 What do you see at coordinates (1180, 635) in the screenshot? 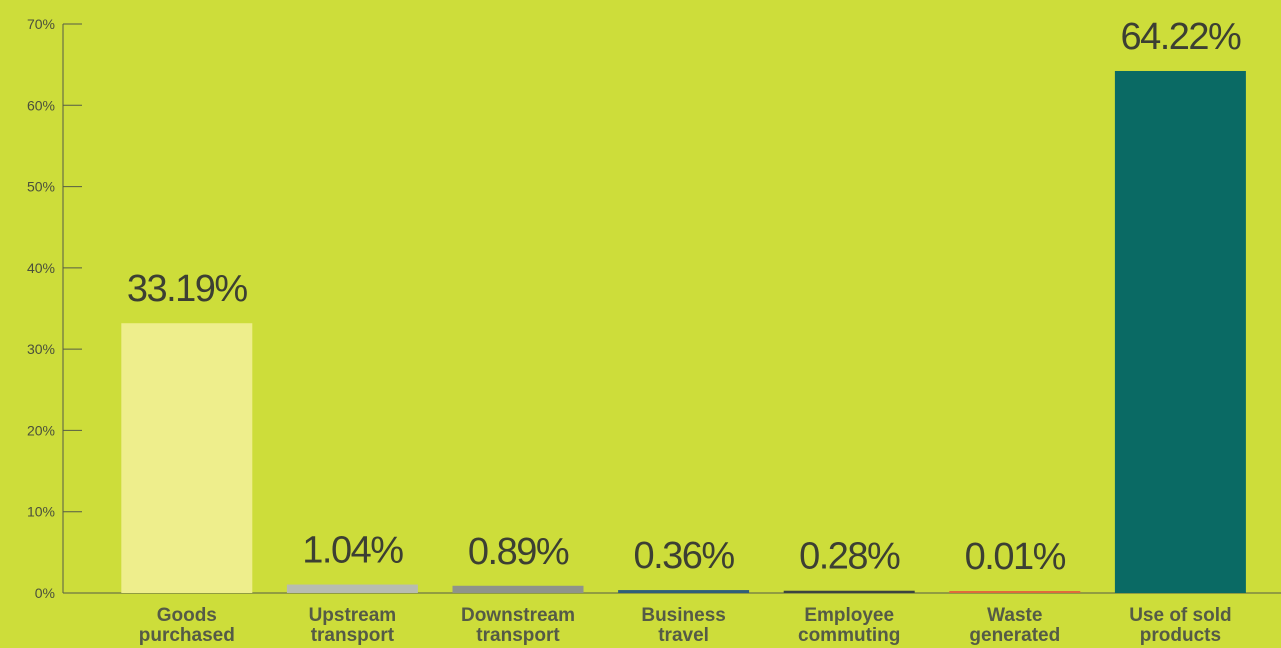
I see `x-category-label: products` at bounding box center [1180, 635].